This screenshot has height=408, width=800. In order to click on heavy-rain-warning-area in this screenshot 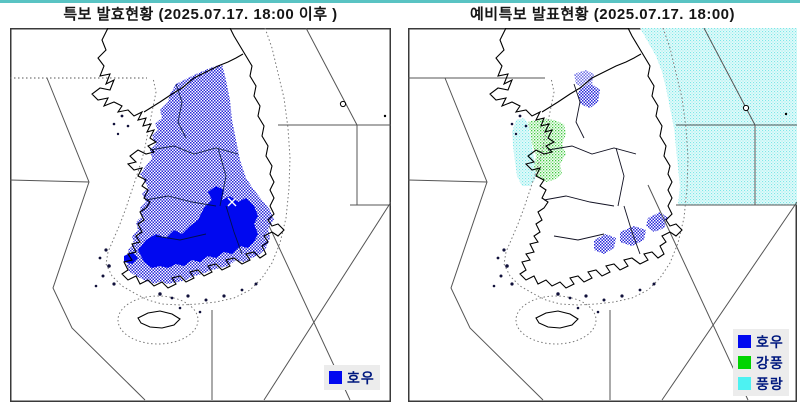, I will do `click(198, 227)`.